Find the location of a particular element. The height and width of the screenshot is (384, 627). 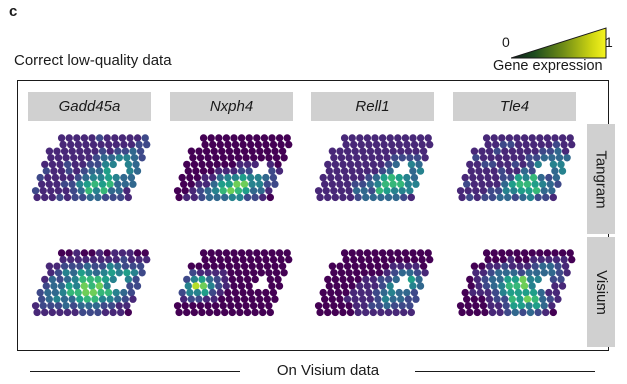

map-visium-gadd45a is located at coordinates (91, 283).